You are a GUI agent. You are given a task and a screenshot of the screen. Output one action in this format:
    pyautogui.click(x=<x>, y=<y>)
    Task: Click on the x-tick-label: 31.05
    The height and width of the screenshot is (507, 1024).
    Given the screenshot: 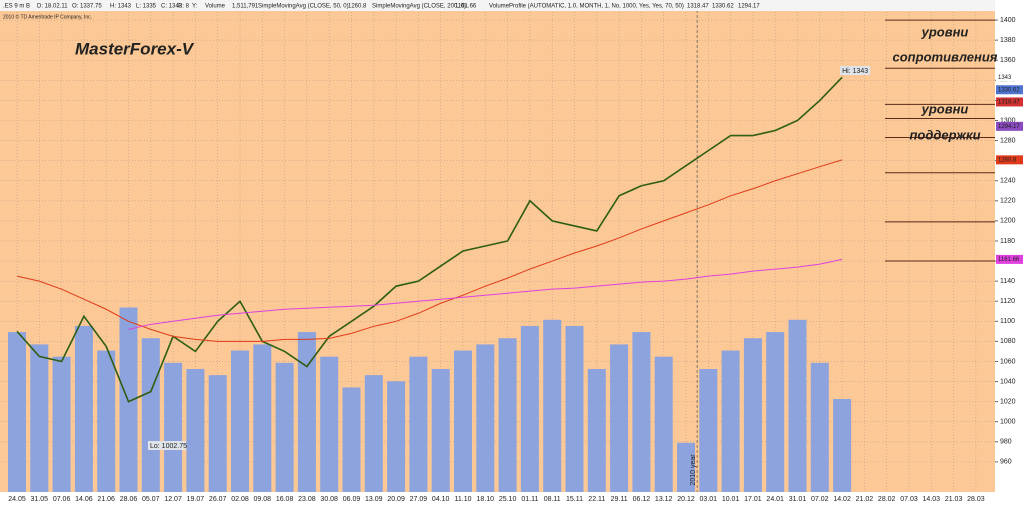 What is the action you would take?
    pyautogui.click(x=40, y=499)
    